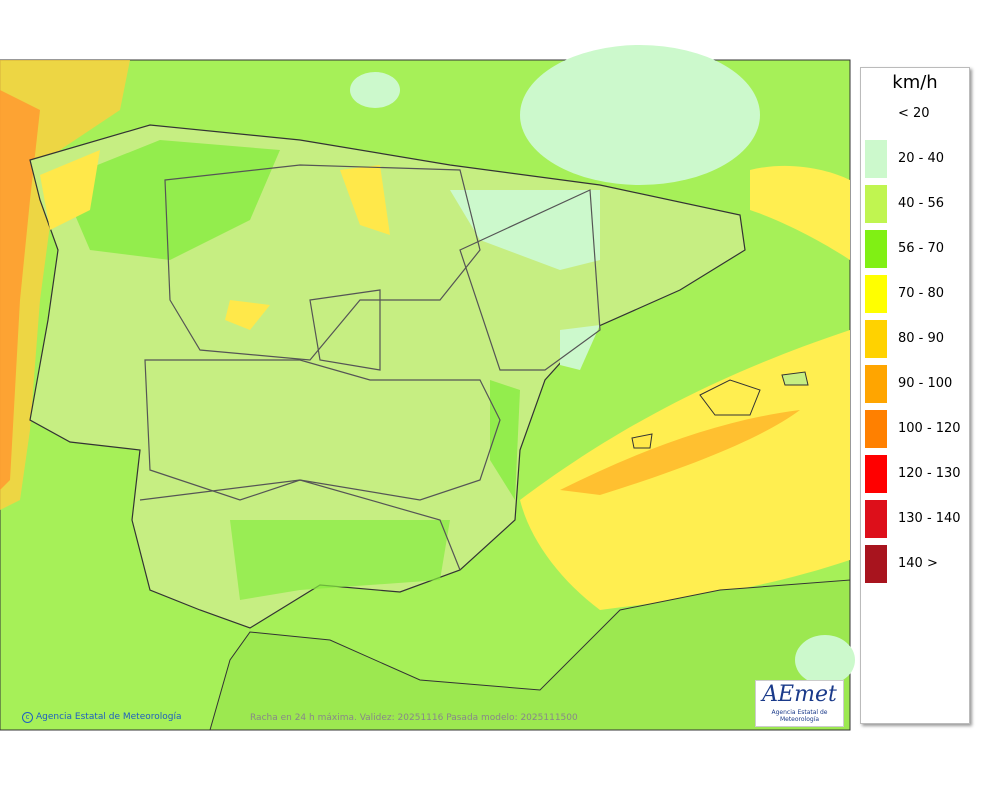 This screenshot has height=790, width=1000. What do you see at coordinates (929, 518) in the screenshot?
I see `legend-label: 130 - 140` at bounding box center [929, 518].